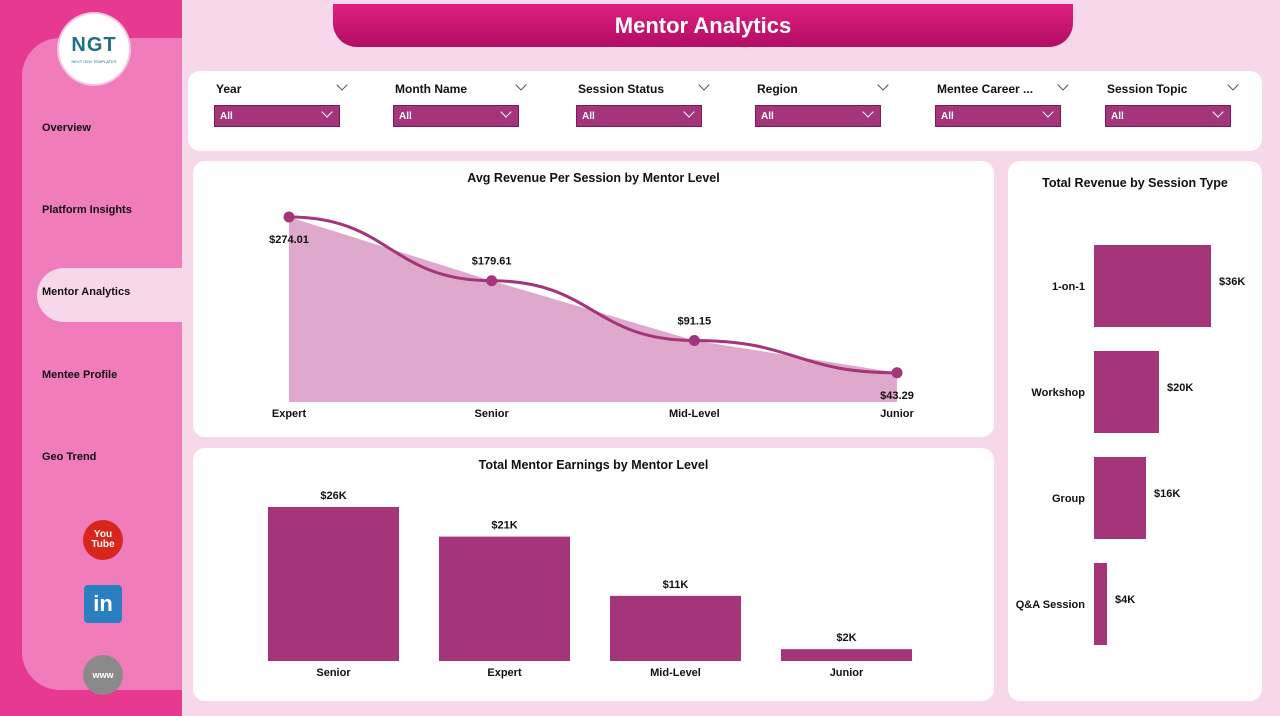 The width and height of the screenshot is (1280, 716). I want to click on page-title-bar: Mentor Analytics, so click(703, 25).